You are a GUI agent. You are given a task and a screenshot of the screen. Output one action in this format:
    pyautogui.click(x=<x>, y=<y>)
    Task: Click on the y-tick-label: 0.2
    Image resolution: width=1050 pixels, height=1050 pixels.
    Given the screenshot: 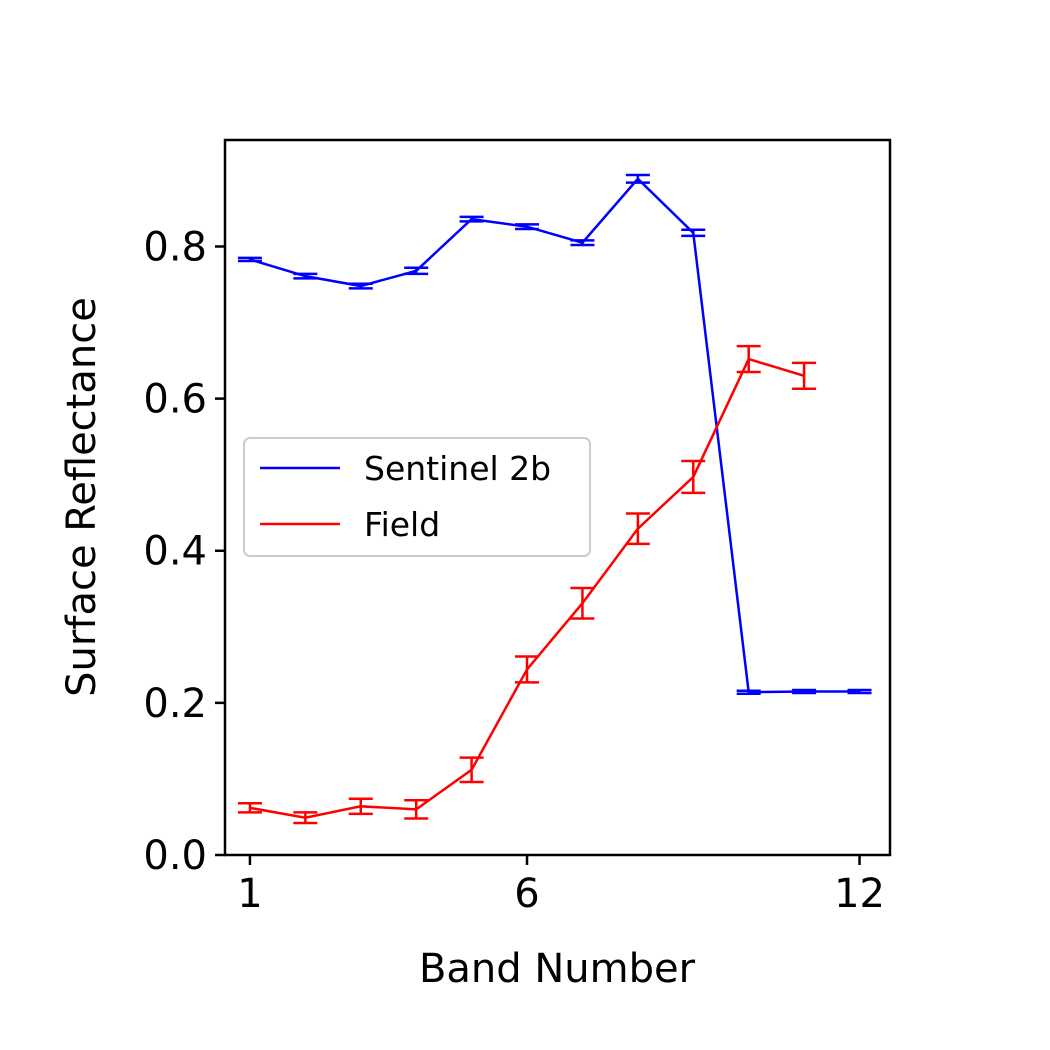 What is the action you would take?
    pyautogui.click(x=175, y=704)
    